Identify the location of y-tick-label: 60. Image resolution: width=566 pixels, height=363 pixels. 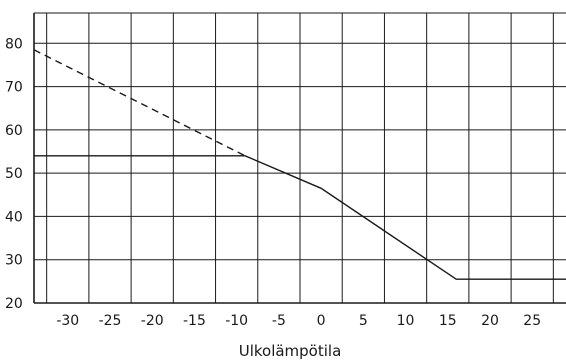
(14, 131).